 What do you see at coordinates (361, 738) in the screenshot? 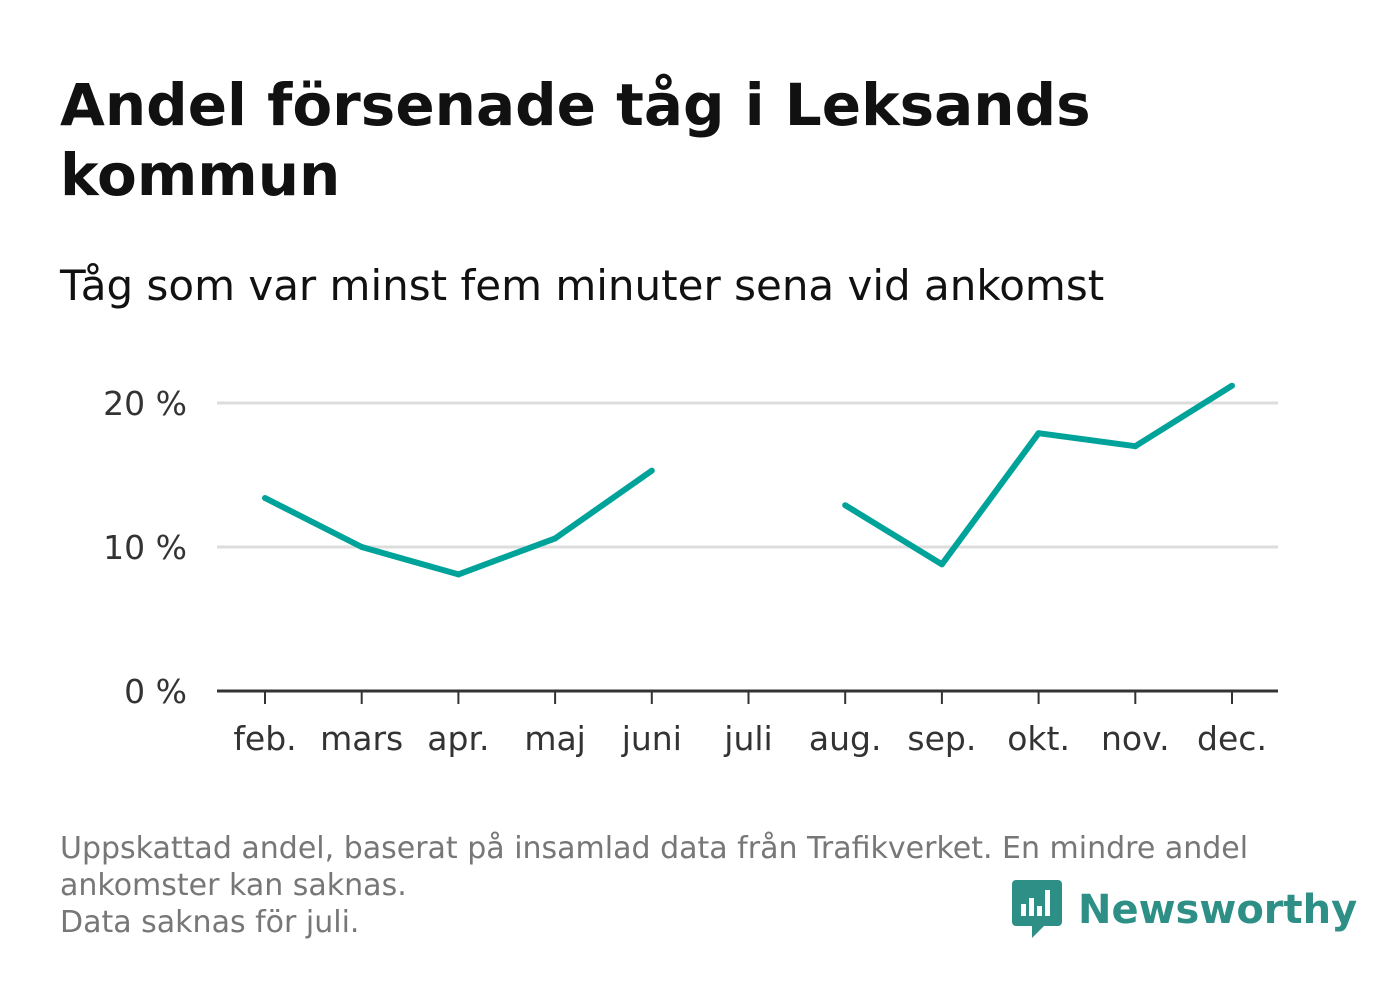
I see `x-tick-label: mars` at bounding box center [361, 738].